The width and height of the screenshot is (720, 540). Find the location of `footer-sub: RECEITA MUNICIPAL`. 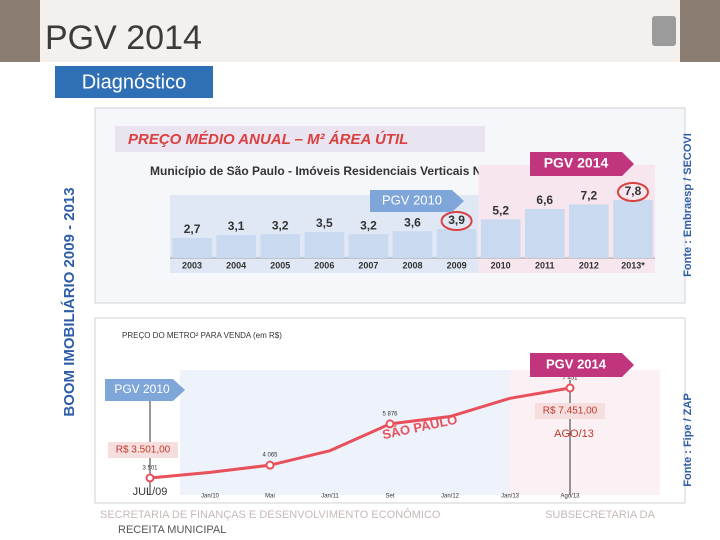

footer-sub: RECEITA MUNICIPAL is located at coordinates (172, 530).